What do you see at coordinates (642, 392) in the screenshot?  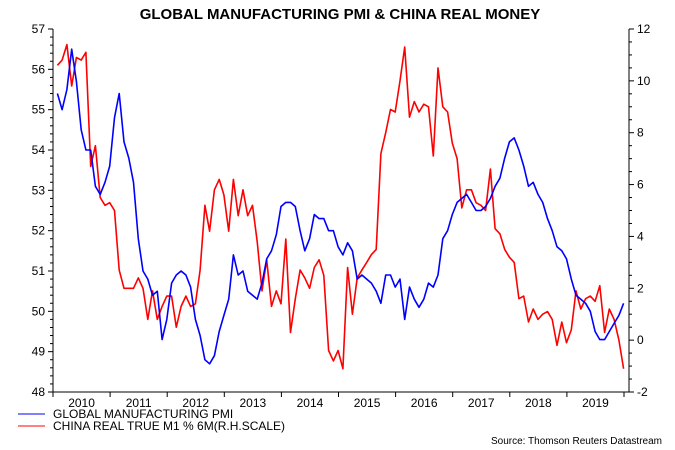 I see `right-tick-label: -2` at bounding box center [642, 392].